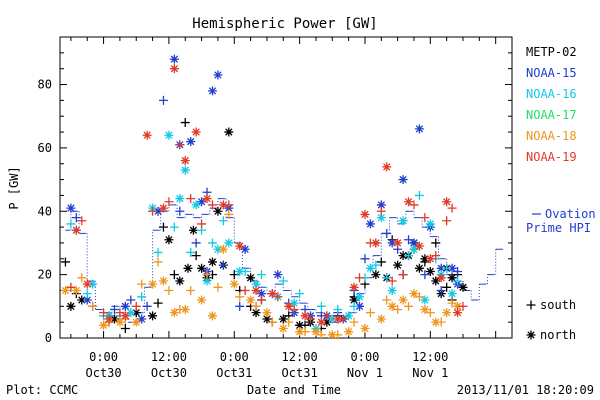 This screenshot has height=400, width=600. I want to click on footer-left: Plot: CCMC, so click(42, 390).